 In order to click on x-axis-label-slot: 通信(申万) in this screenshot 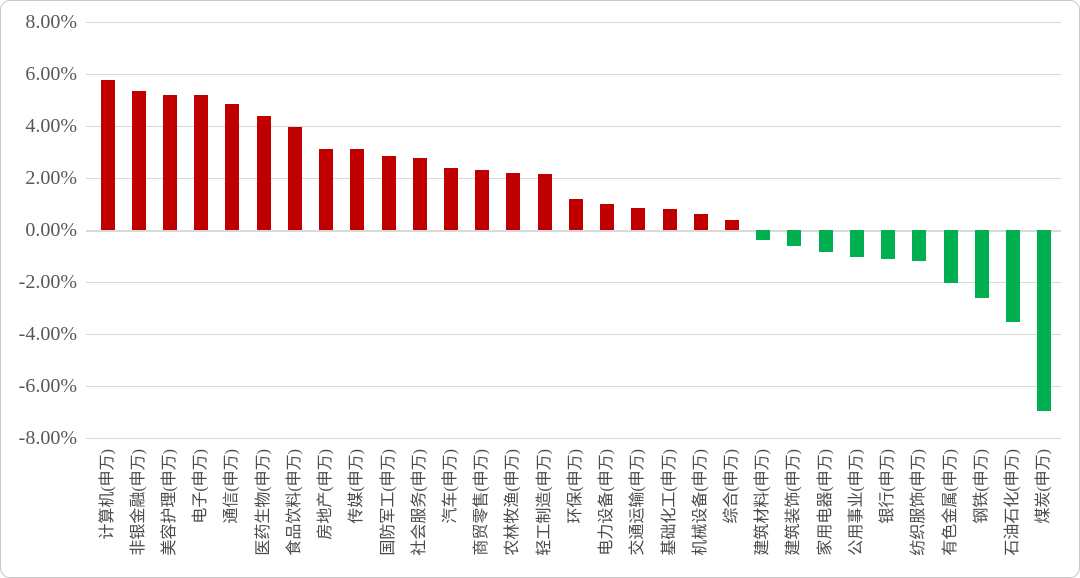, I will do `click(232, 511)`.